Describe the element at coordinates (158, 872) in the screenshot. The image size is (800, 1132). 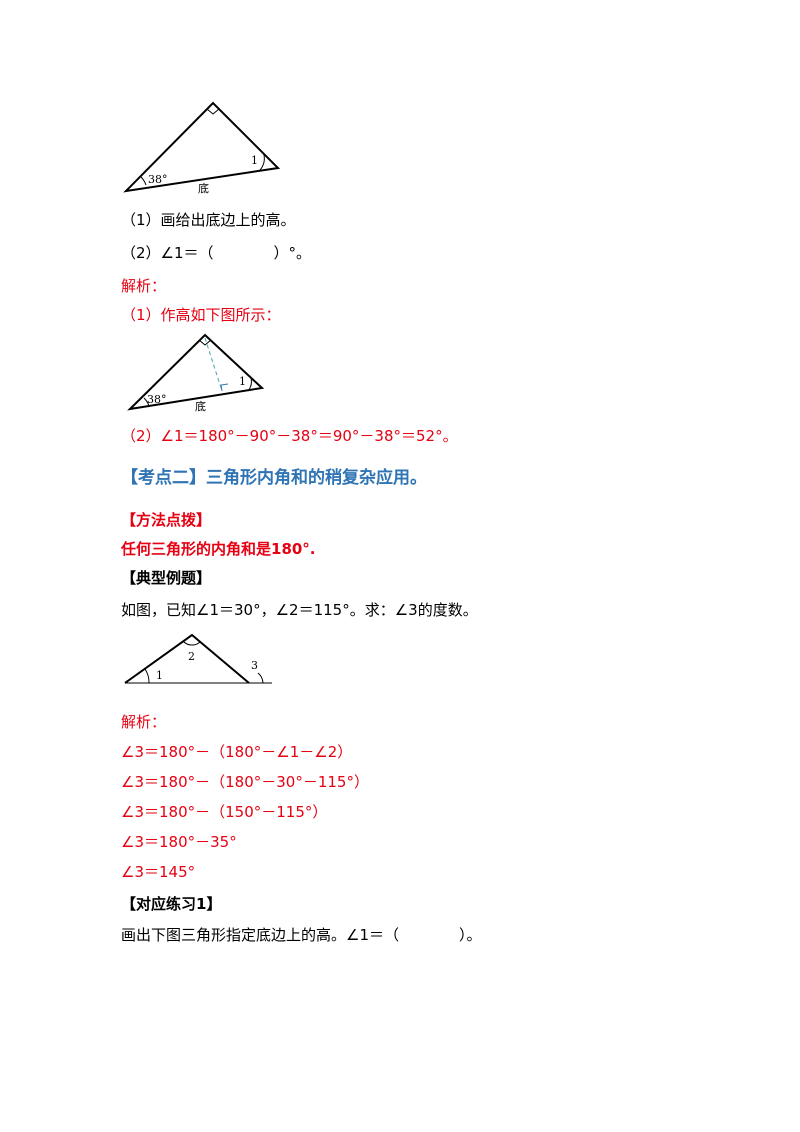
I see `solution-step-5: ∠3＝145°` at that location.